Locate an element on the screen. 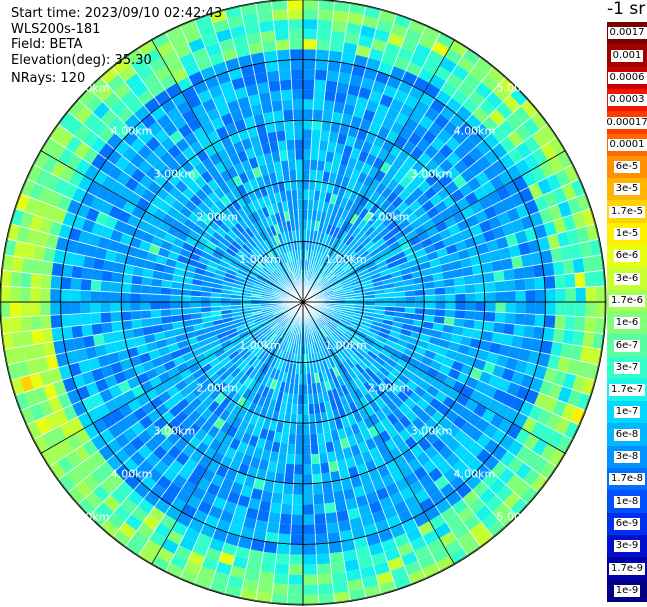 The width and height of the screenshot is (647, 607). colorbar-cell: 3e-5 is located at coordinates (627, 189).